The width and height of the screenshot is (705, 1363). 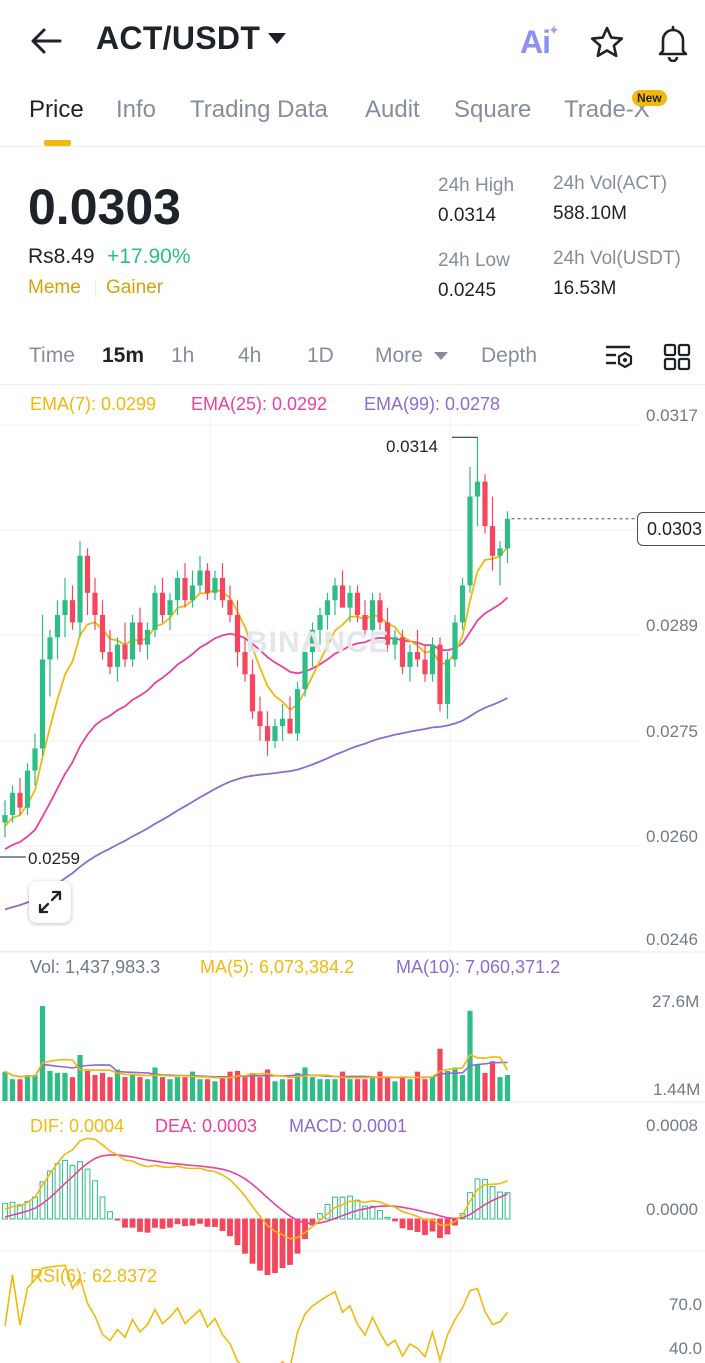 I want to click on alert-button, so click(x=673, y=42).